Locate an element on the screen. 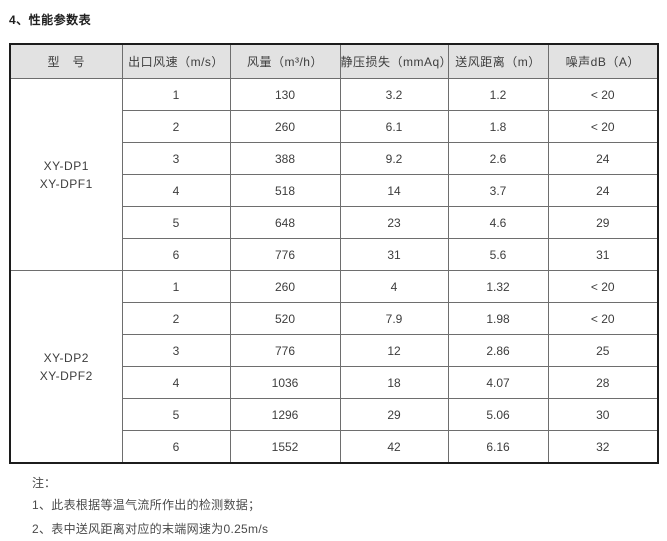  table-row: 3 388 9.2 2.6 24 is located at coordinates (334, 158).